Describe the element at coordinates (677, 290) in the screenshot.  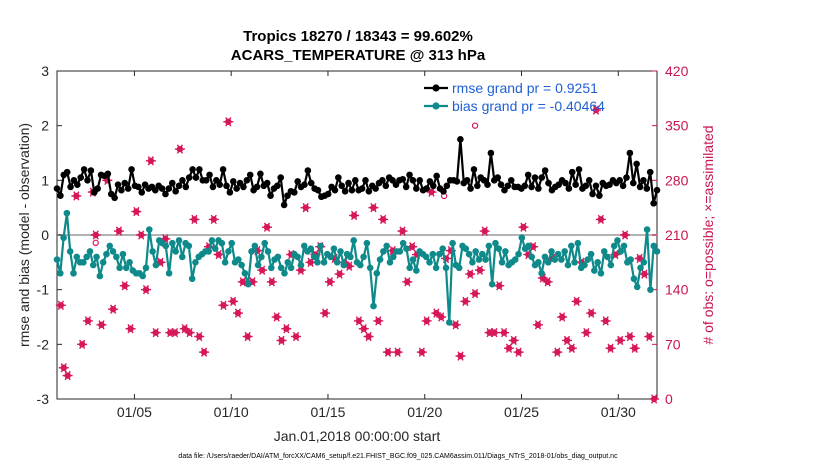
I see `y2-tick-label: 140` at that location.